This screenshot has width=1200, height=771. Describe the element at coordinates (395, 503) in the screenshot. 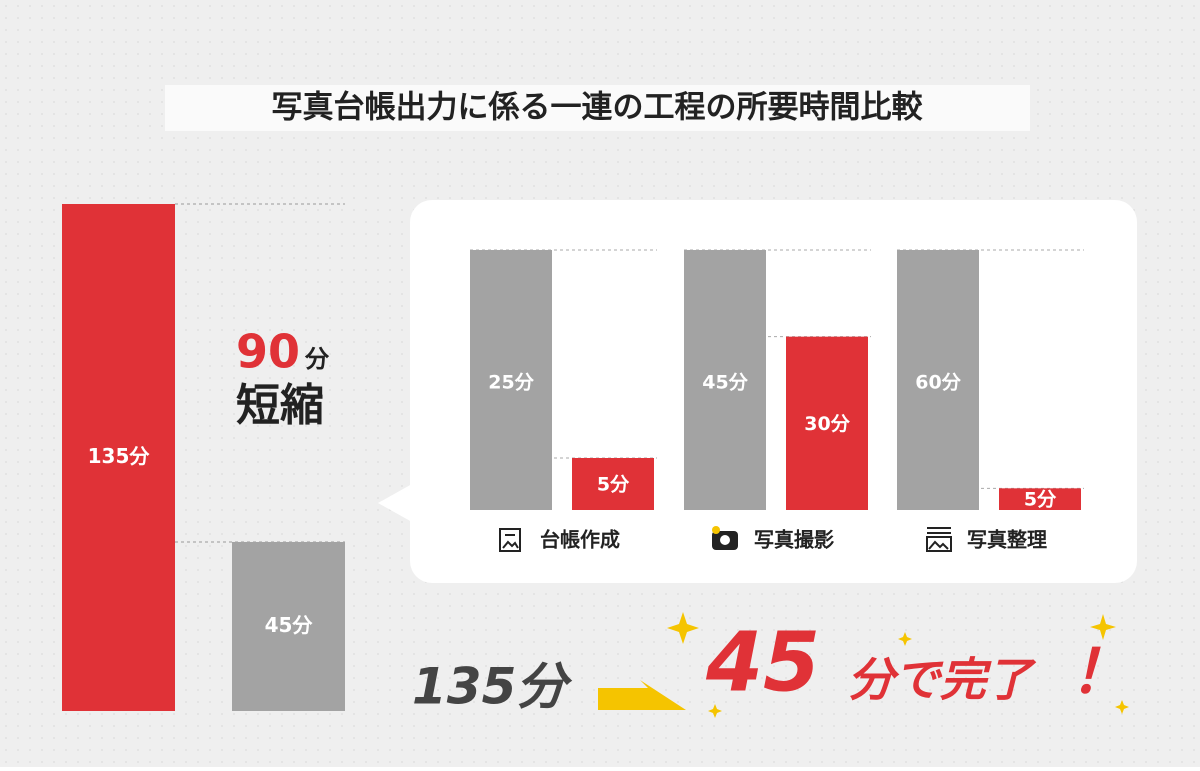

I see `panel-pointer` at that location.